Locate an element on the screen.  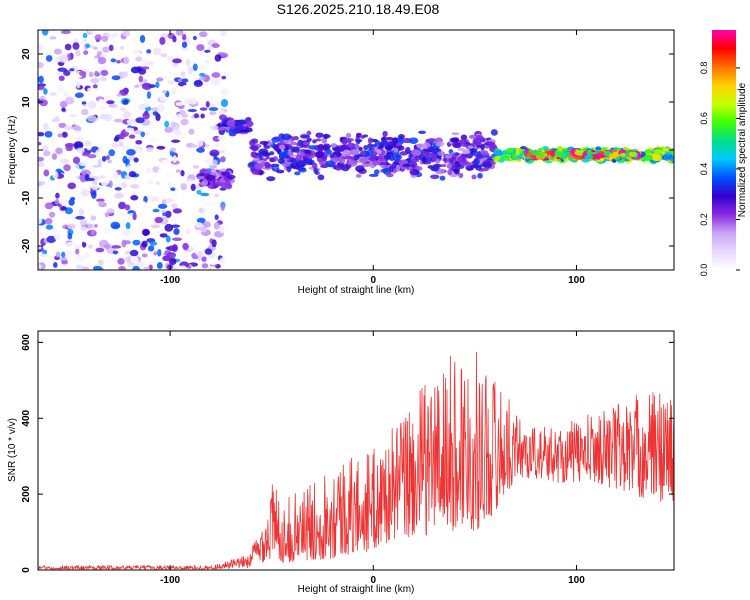
colorbar-tick-label: 0.0 is located at coordinates (704, 270).